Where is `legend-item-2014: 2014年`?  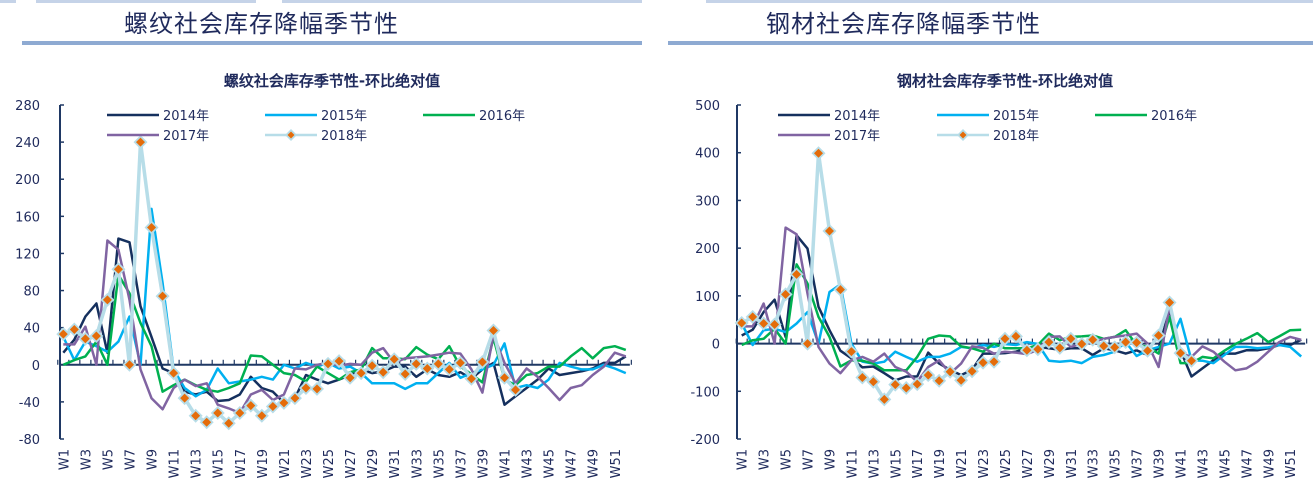
legend-item-2014: 2014年 is located at coordinates (829, 116).